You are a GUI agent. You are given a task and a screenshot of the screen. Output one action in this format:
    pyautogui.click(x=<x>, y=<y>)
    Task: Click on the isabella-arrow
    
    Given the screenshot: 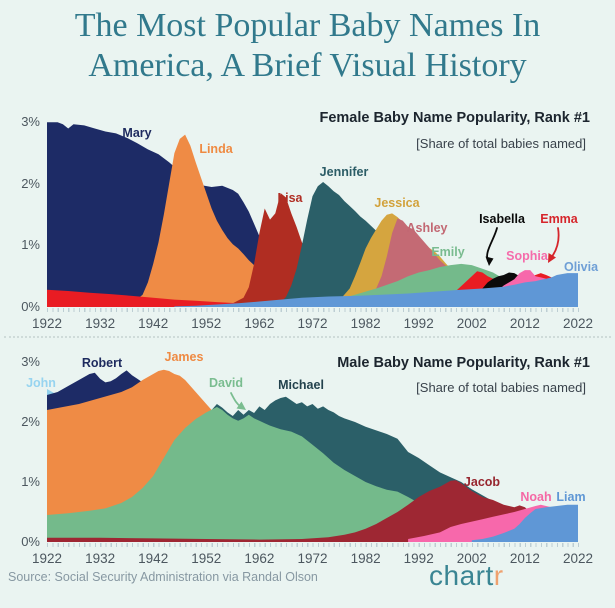 What is the action you would take?
    pyautogui.click(x=492, y=244)
    